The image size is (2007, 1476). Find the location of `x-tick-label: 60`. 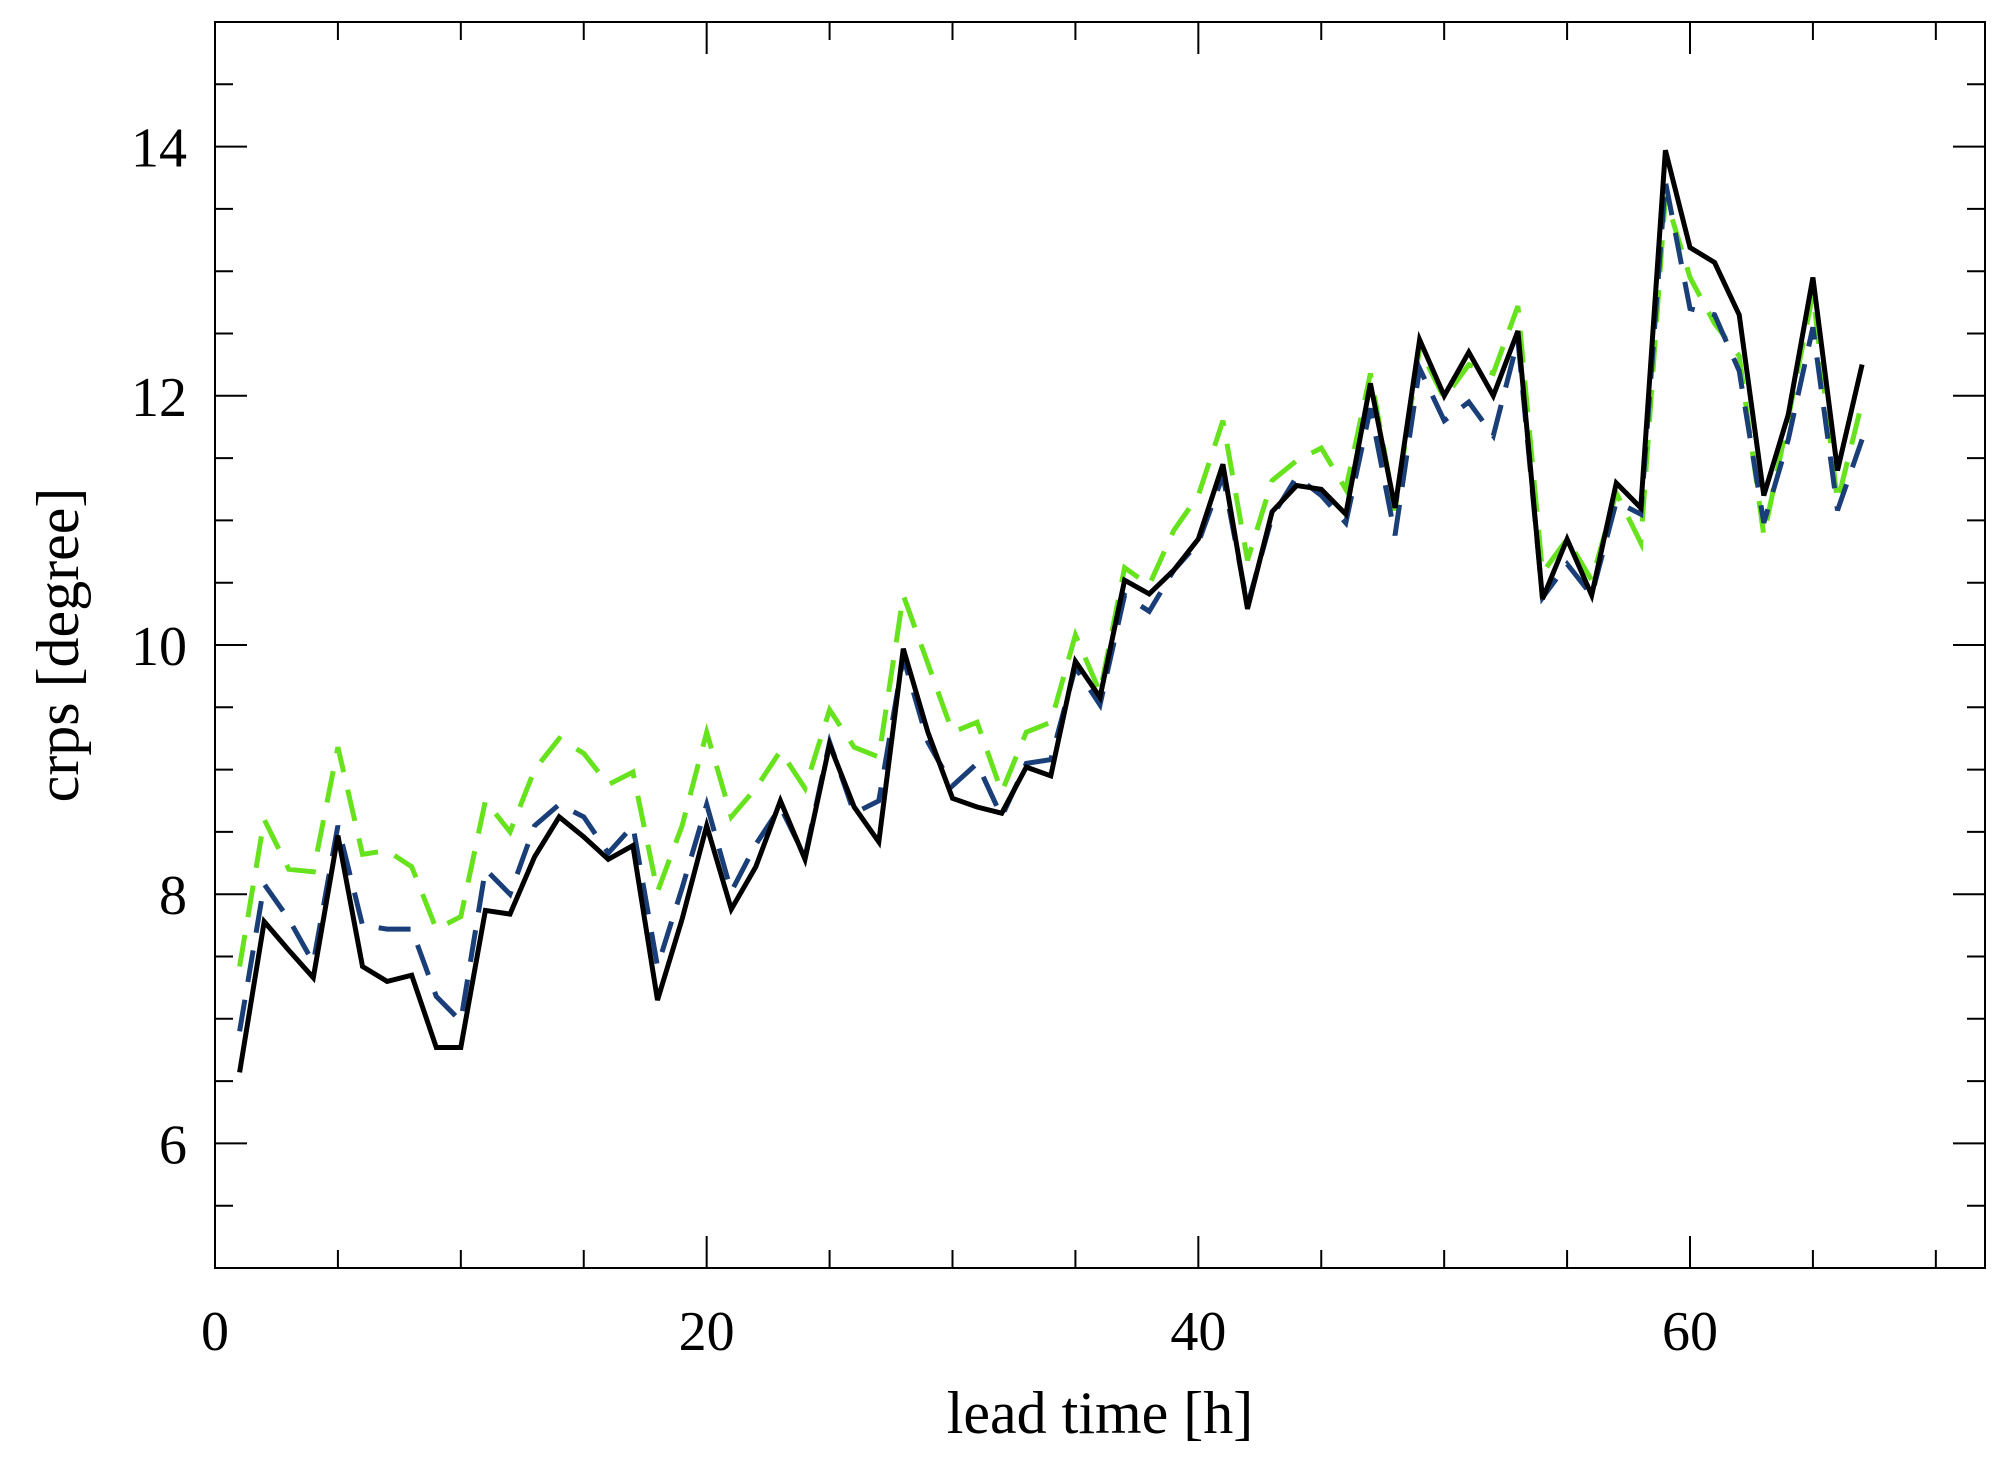

x-tick-label: 60 is located at coordinates (1690, 1332).